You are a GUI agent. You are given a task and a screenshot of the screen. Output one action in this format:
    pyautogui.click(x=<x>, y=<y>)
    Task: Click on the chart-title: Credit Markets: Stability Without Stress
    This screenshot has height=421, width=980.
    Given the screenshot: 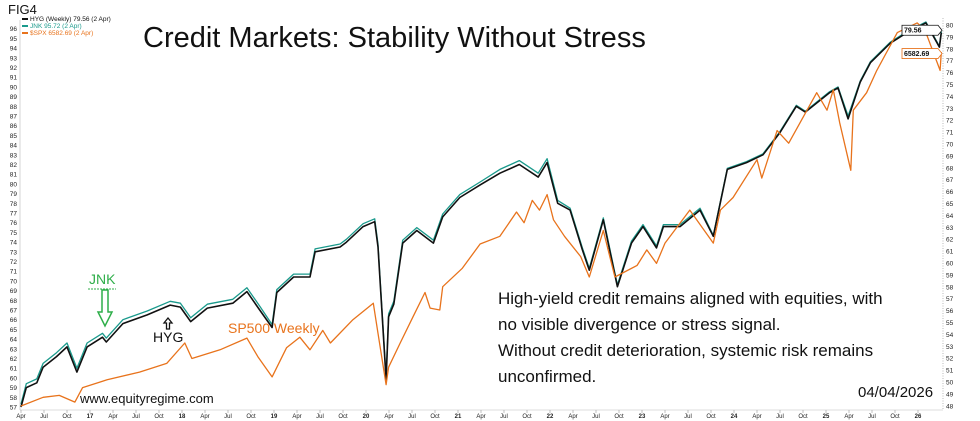 What is the action you would take?
    pyautogui.click(x=394, y=38)
    